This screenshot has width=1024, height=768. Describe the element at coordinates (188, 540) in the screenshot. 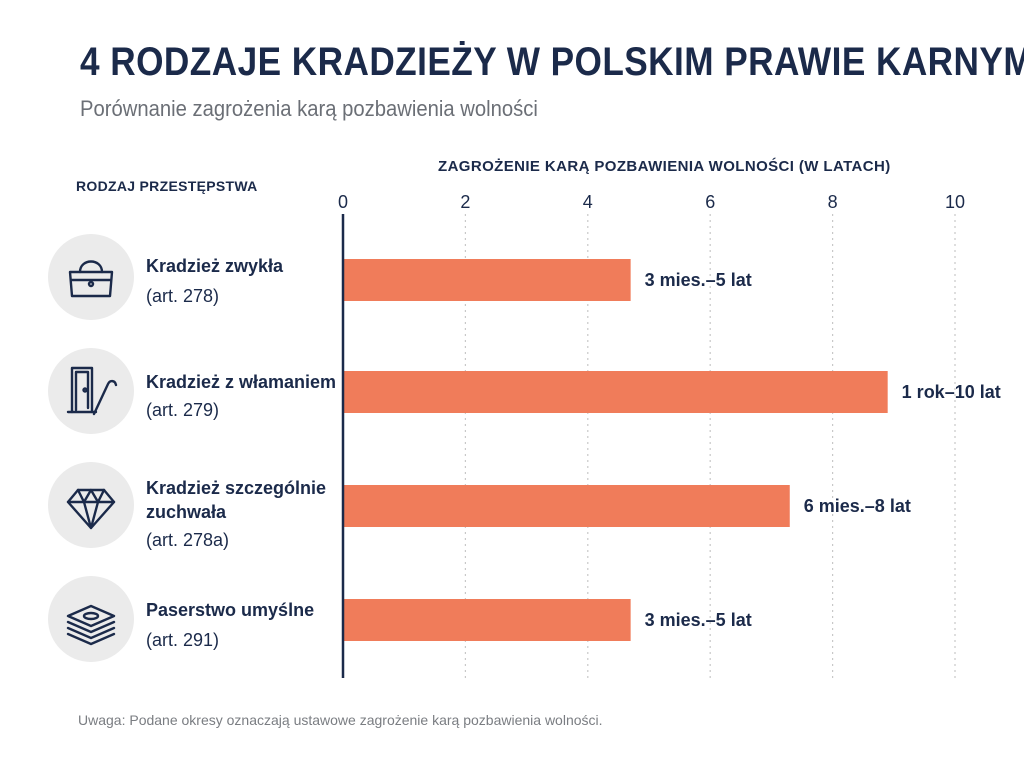

I see `category-article: (art. 278a)` at that location.